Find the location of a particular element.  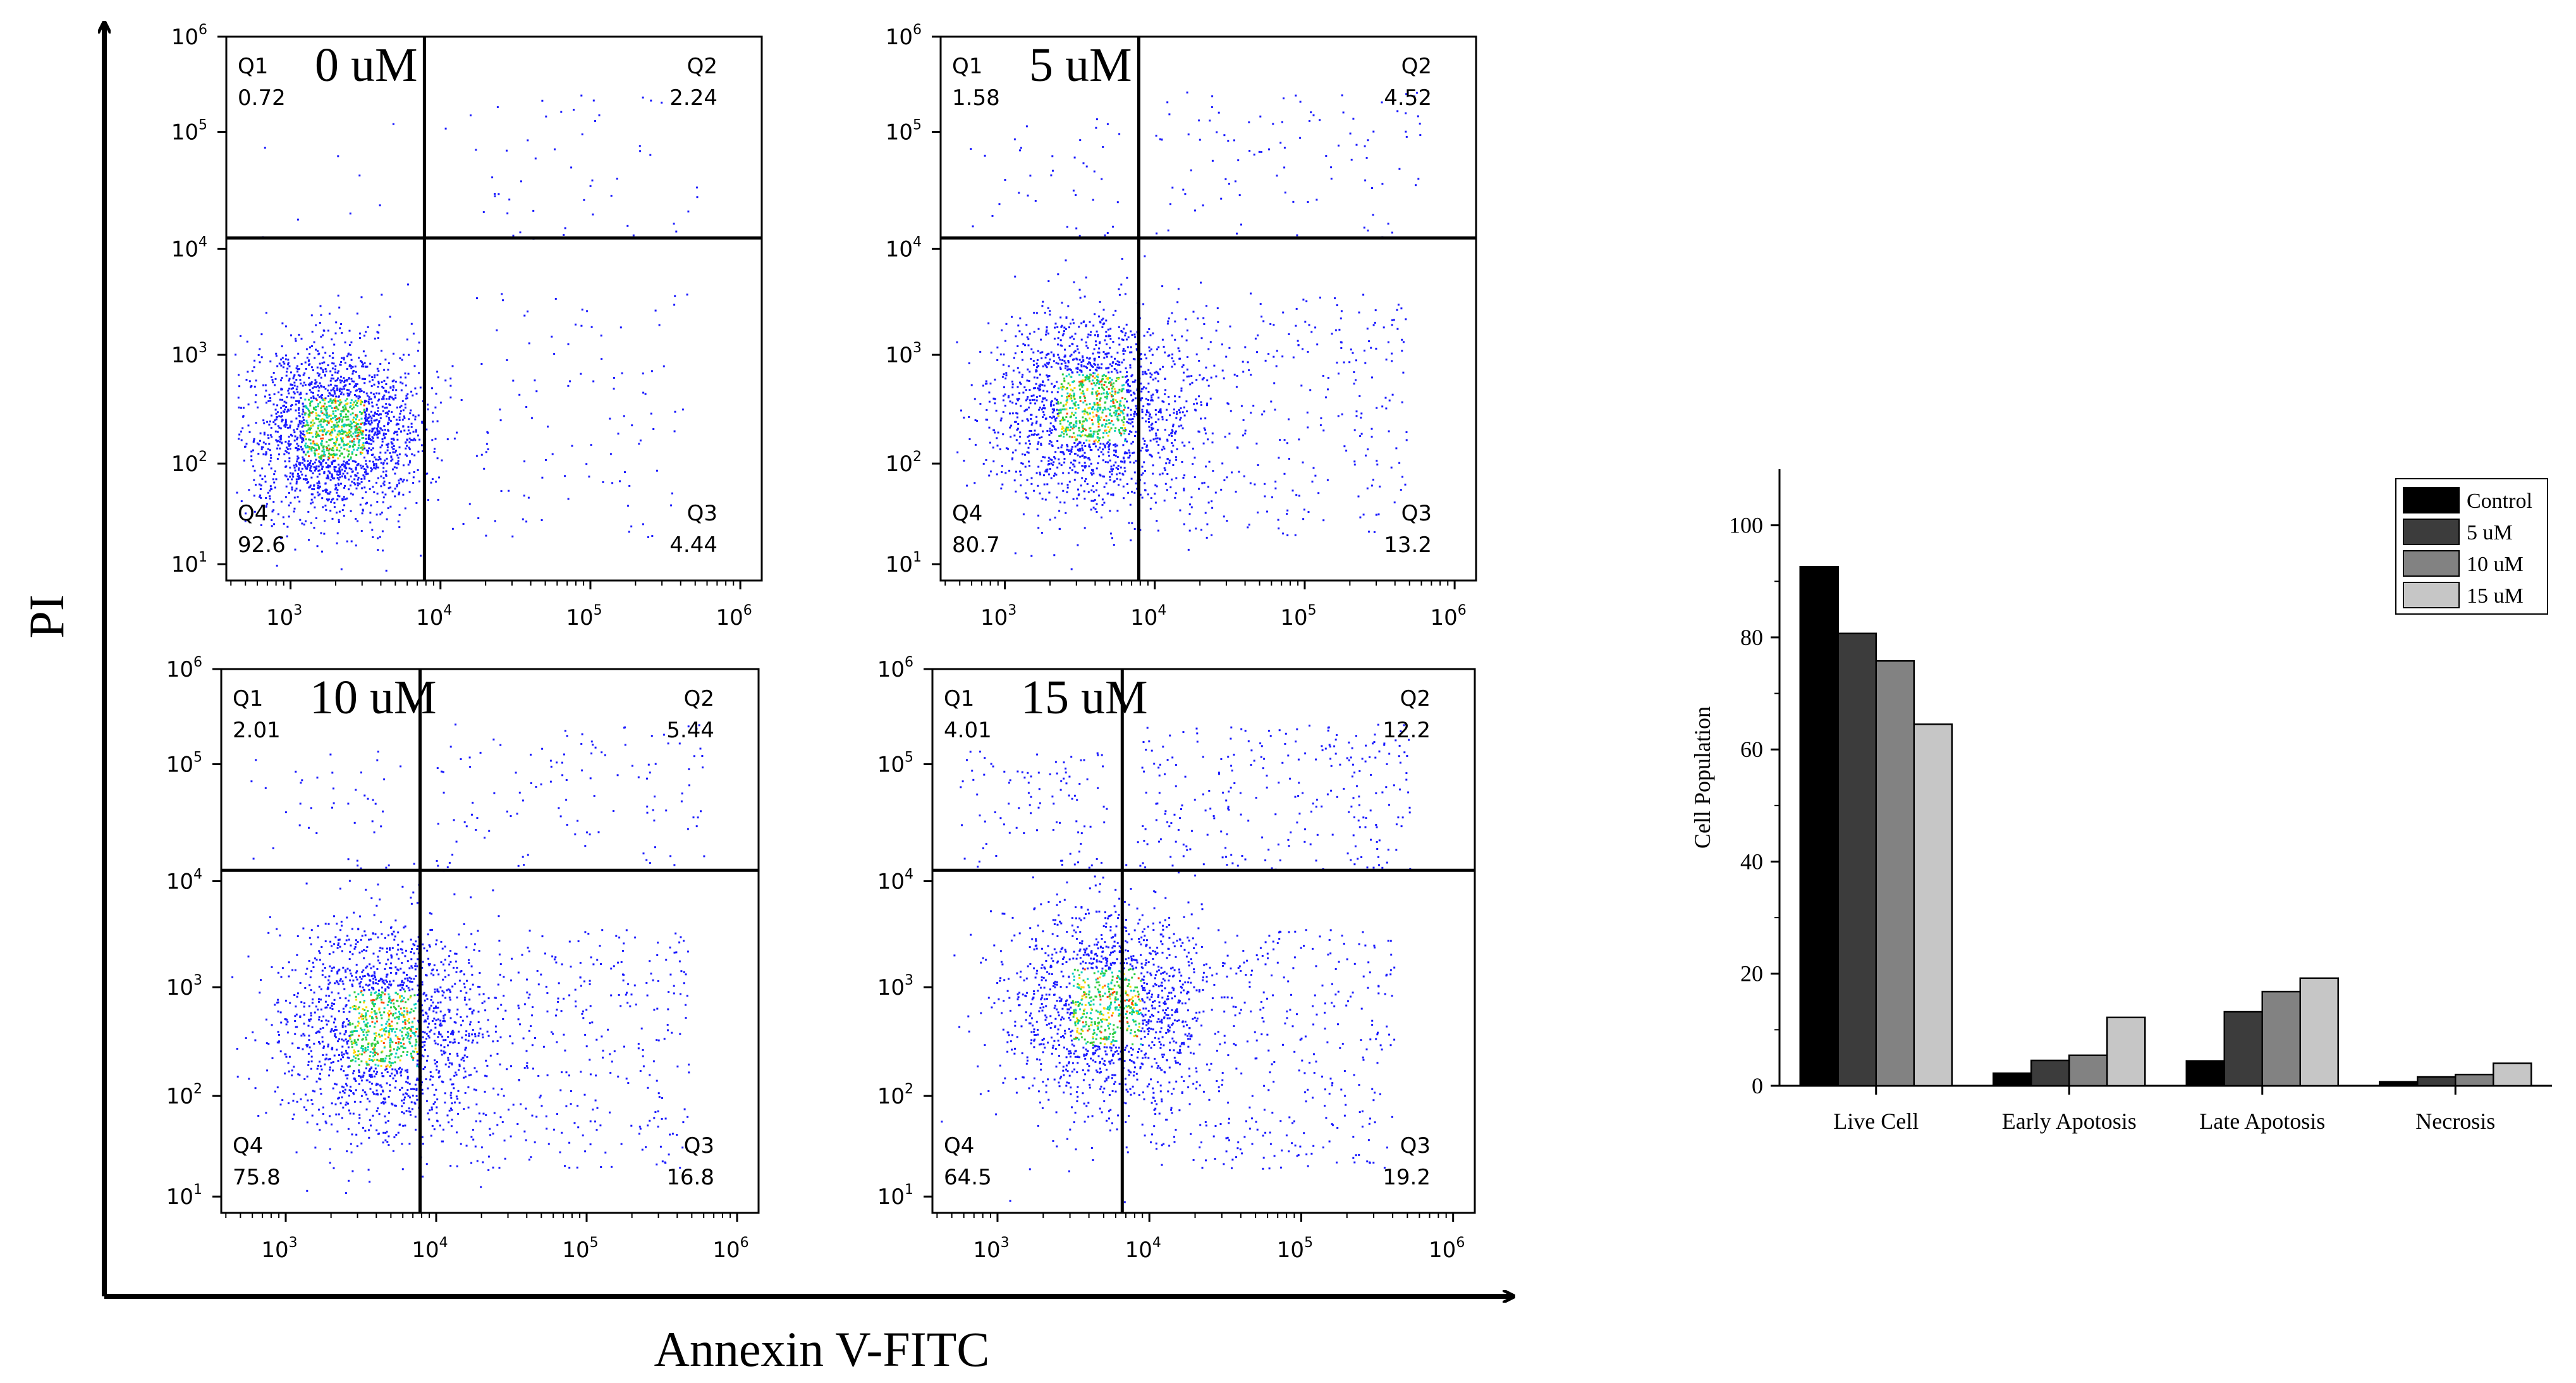

bar-y-tick-label: 40 is located at coordinates (1751, 862).